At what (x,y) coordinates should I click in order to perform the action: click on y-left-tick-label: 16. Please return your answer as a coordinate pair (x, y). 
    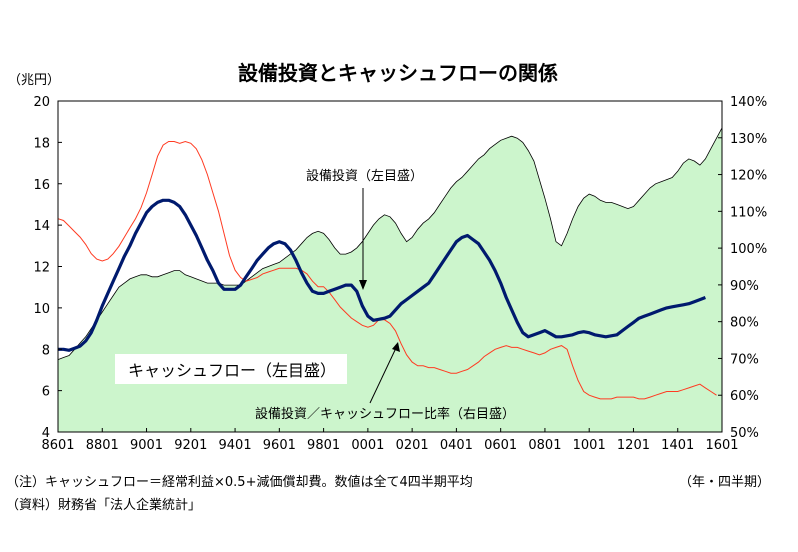
    Looking at the image, I should click on (41, 185).